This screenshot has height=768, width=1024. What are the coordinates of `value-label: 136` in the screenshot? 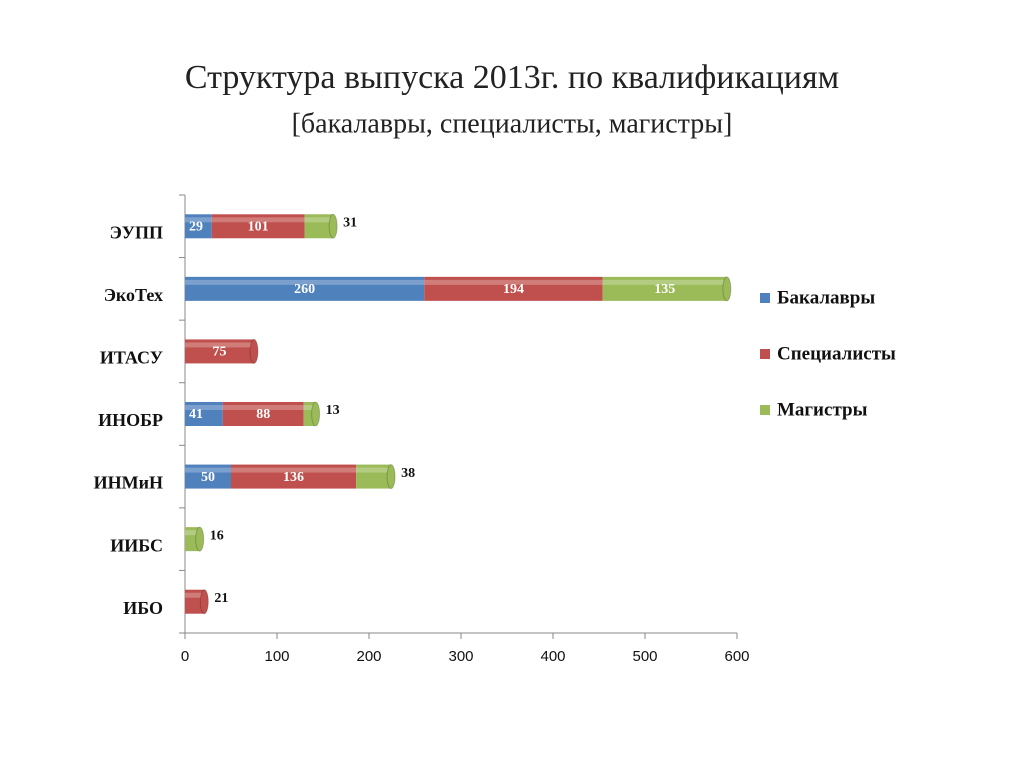 It's located at (293, 477).